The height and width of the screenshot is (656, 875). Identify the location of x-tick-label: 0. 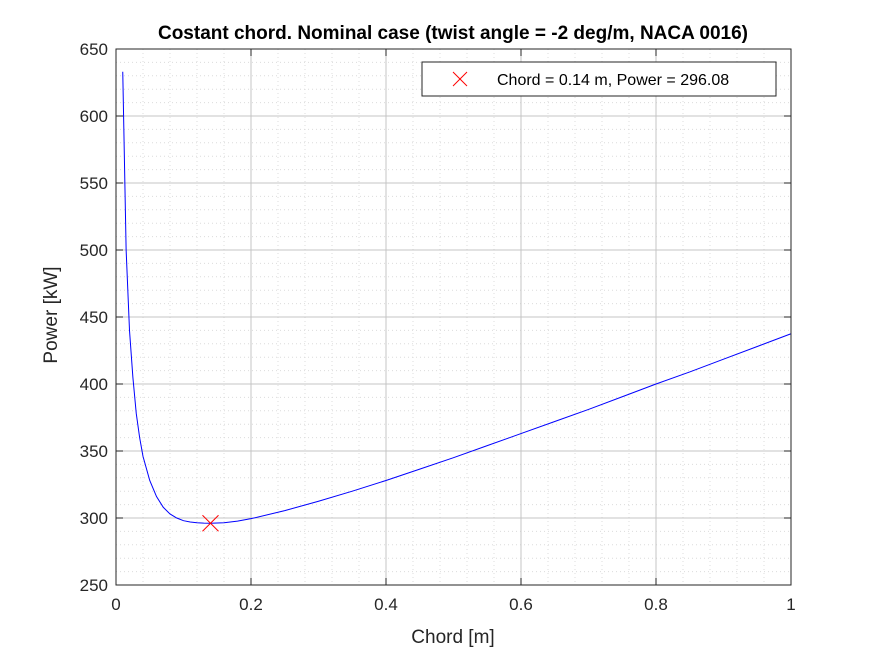
(115, 604).